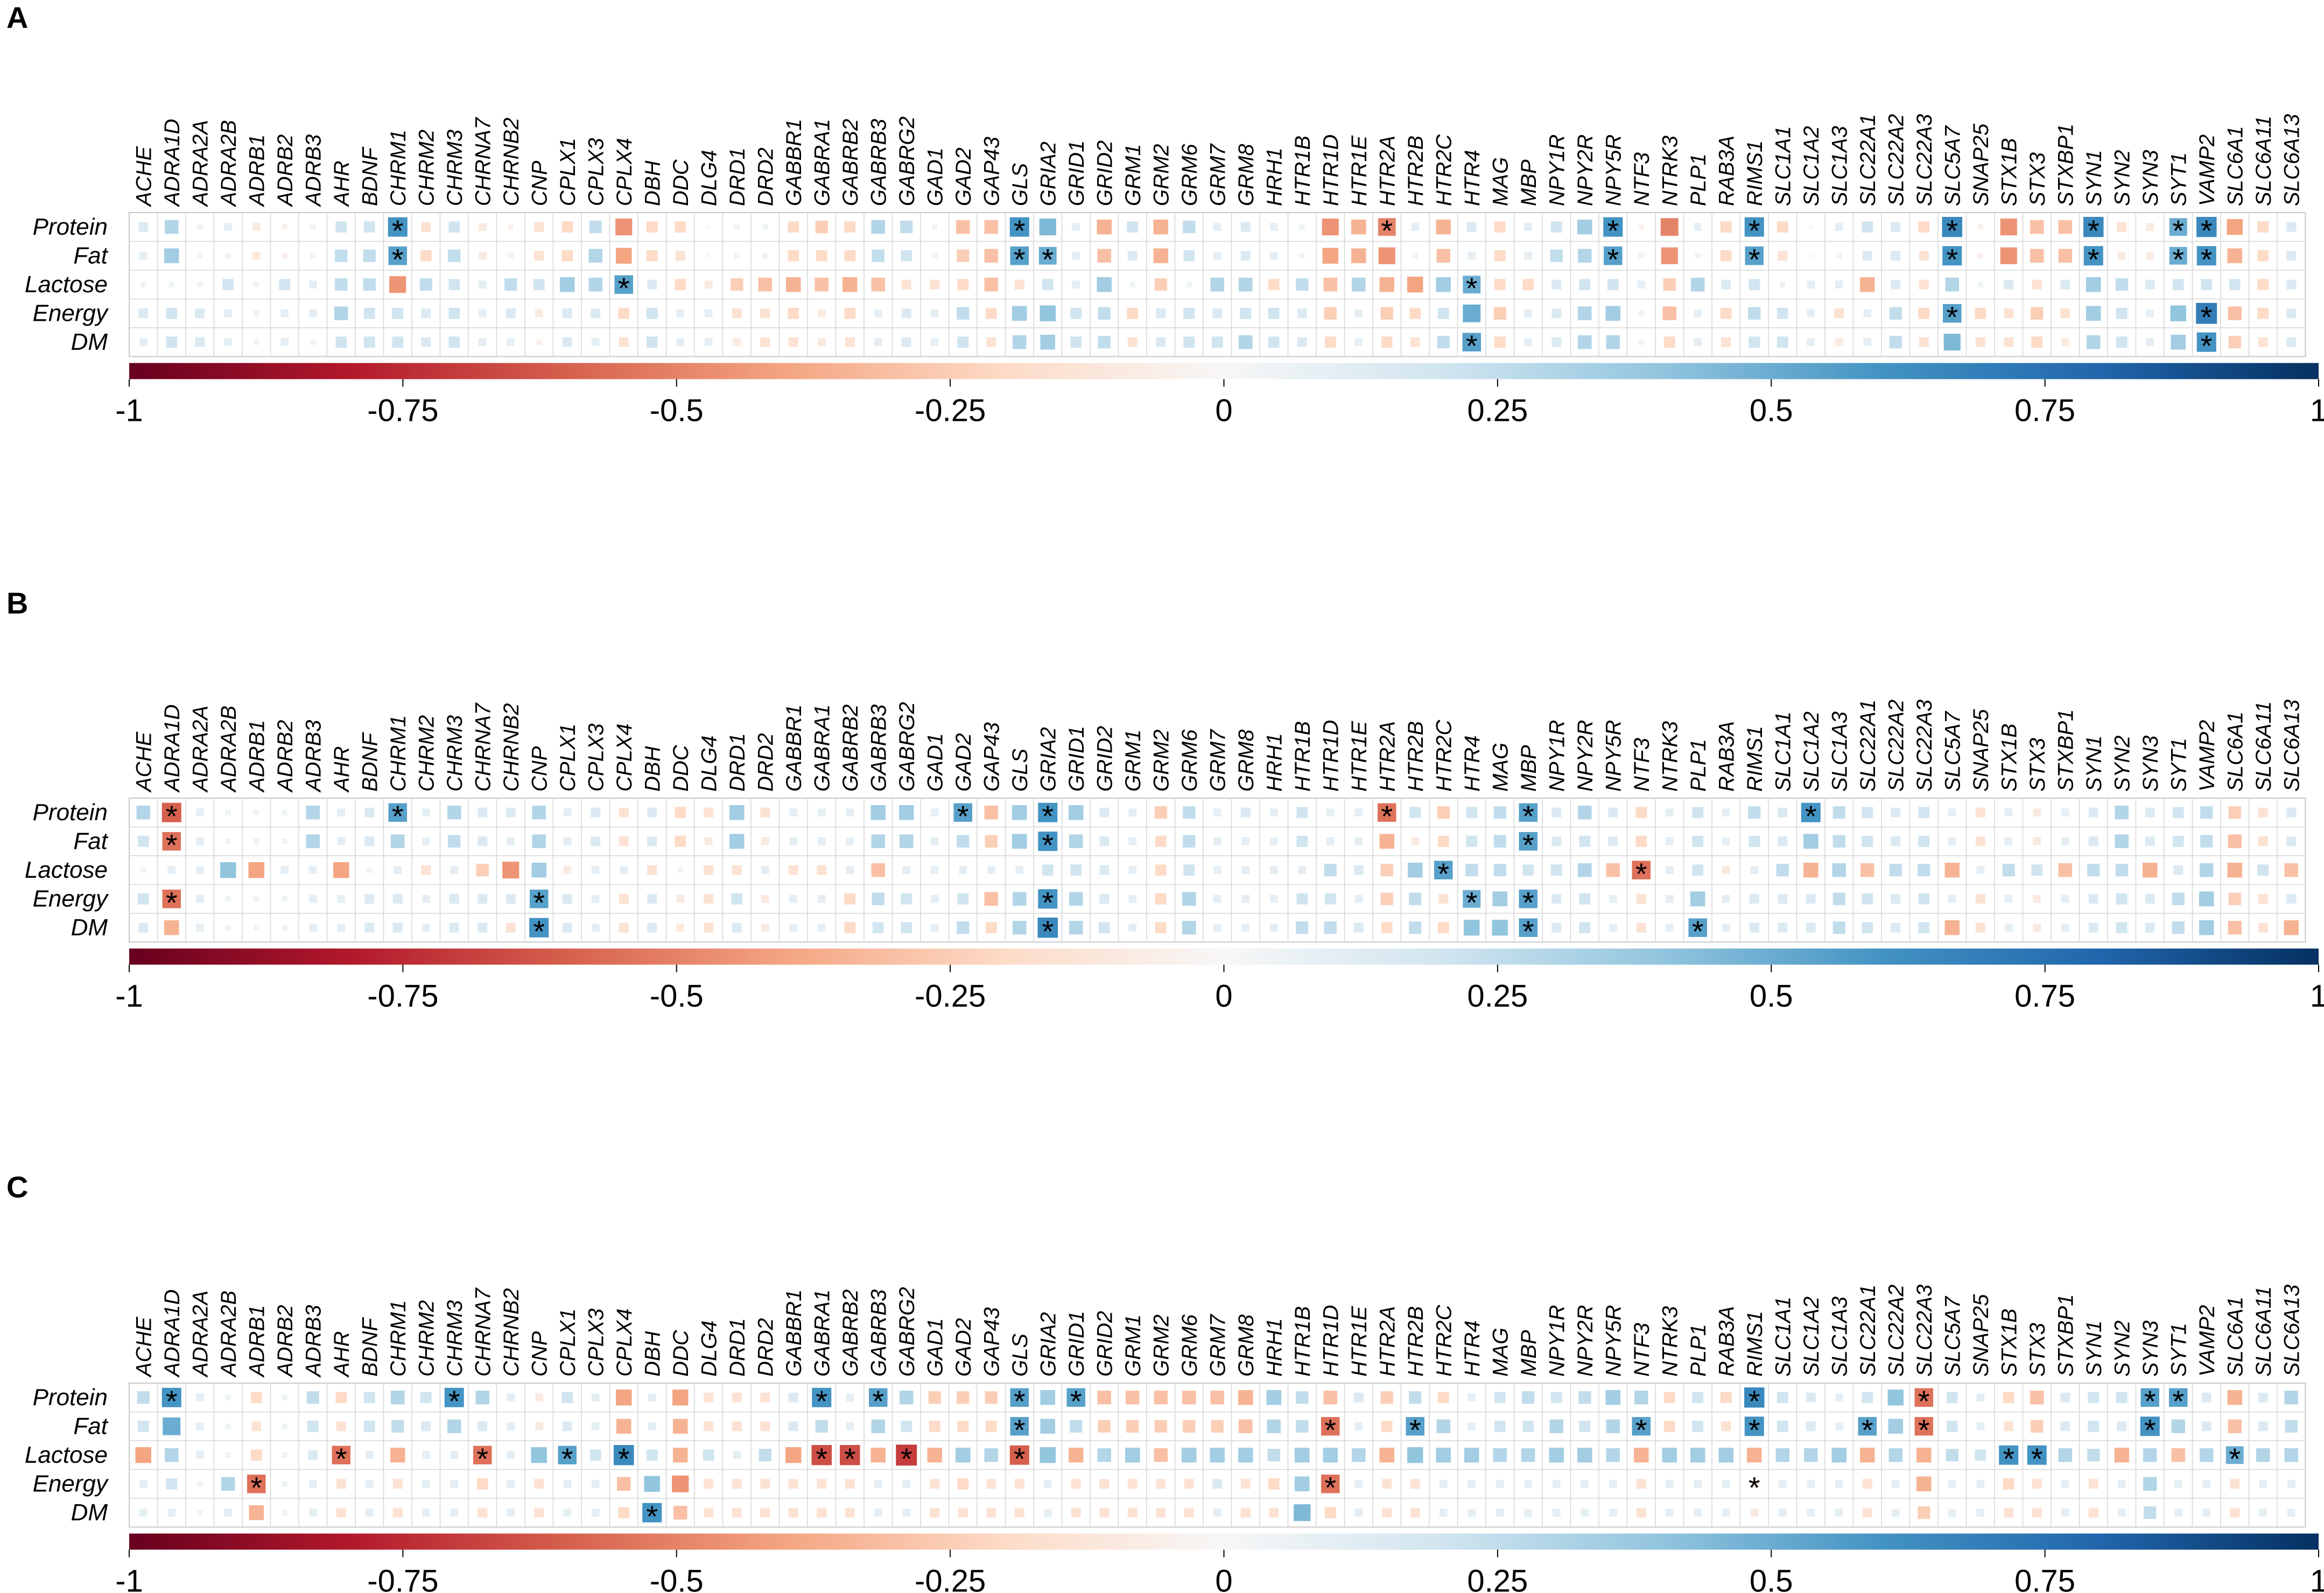  Describe the element at coordinates (313, 1341) in the screenshot. I see `gene-label: ADRB3` at that location.